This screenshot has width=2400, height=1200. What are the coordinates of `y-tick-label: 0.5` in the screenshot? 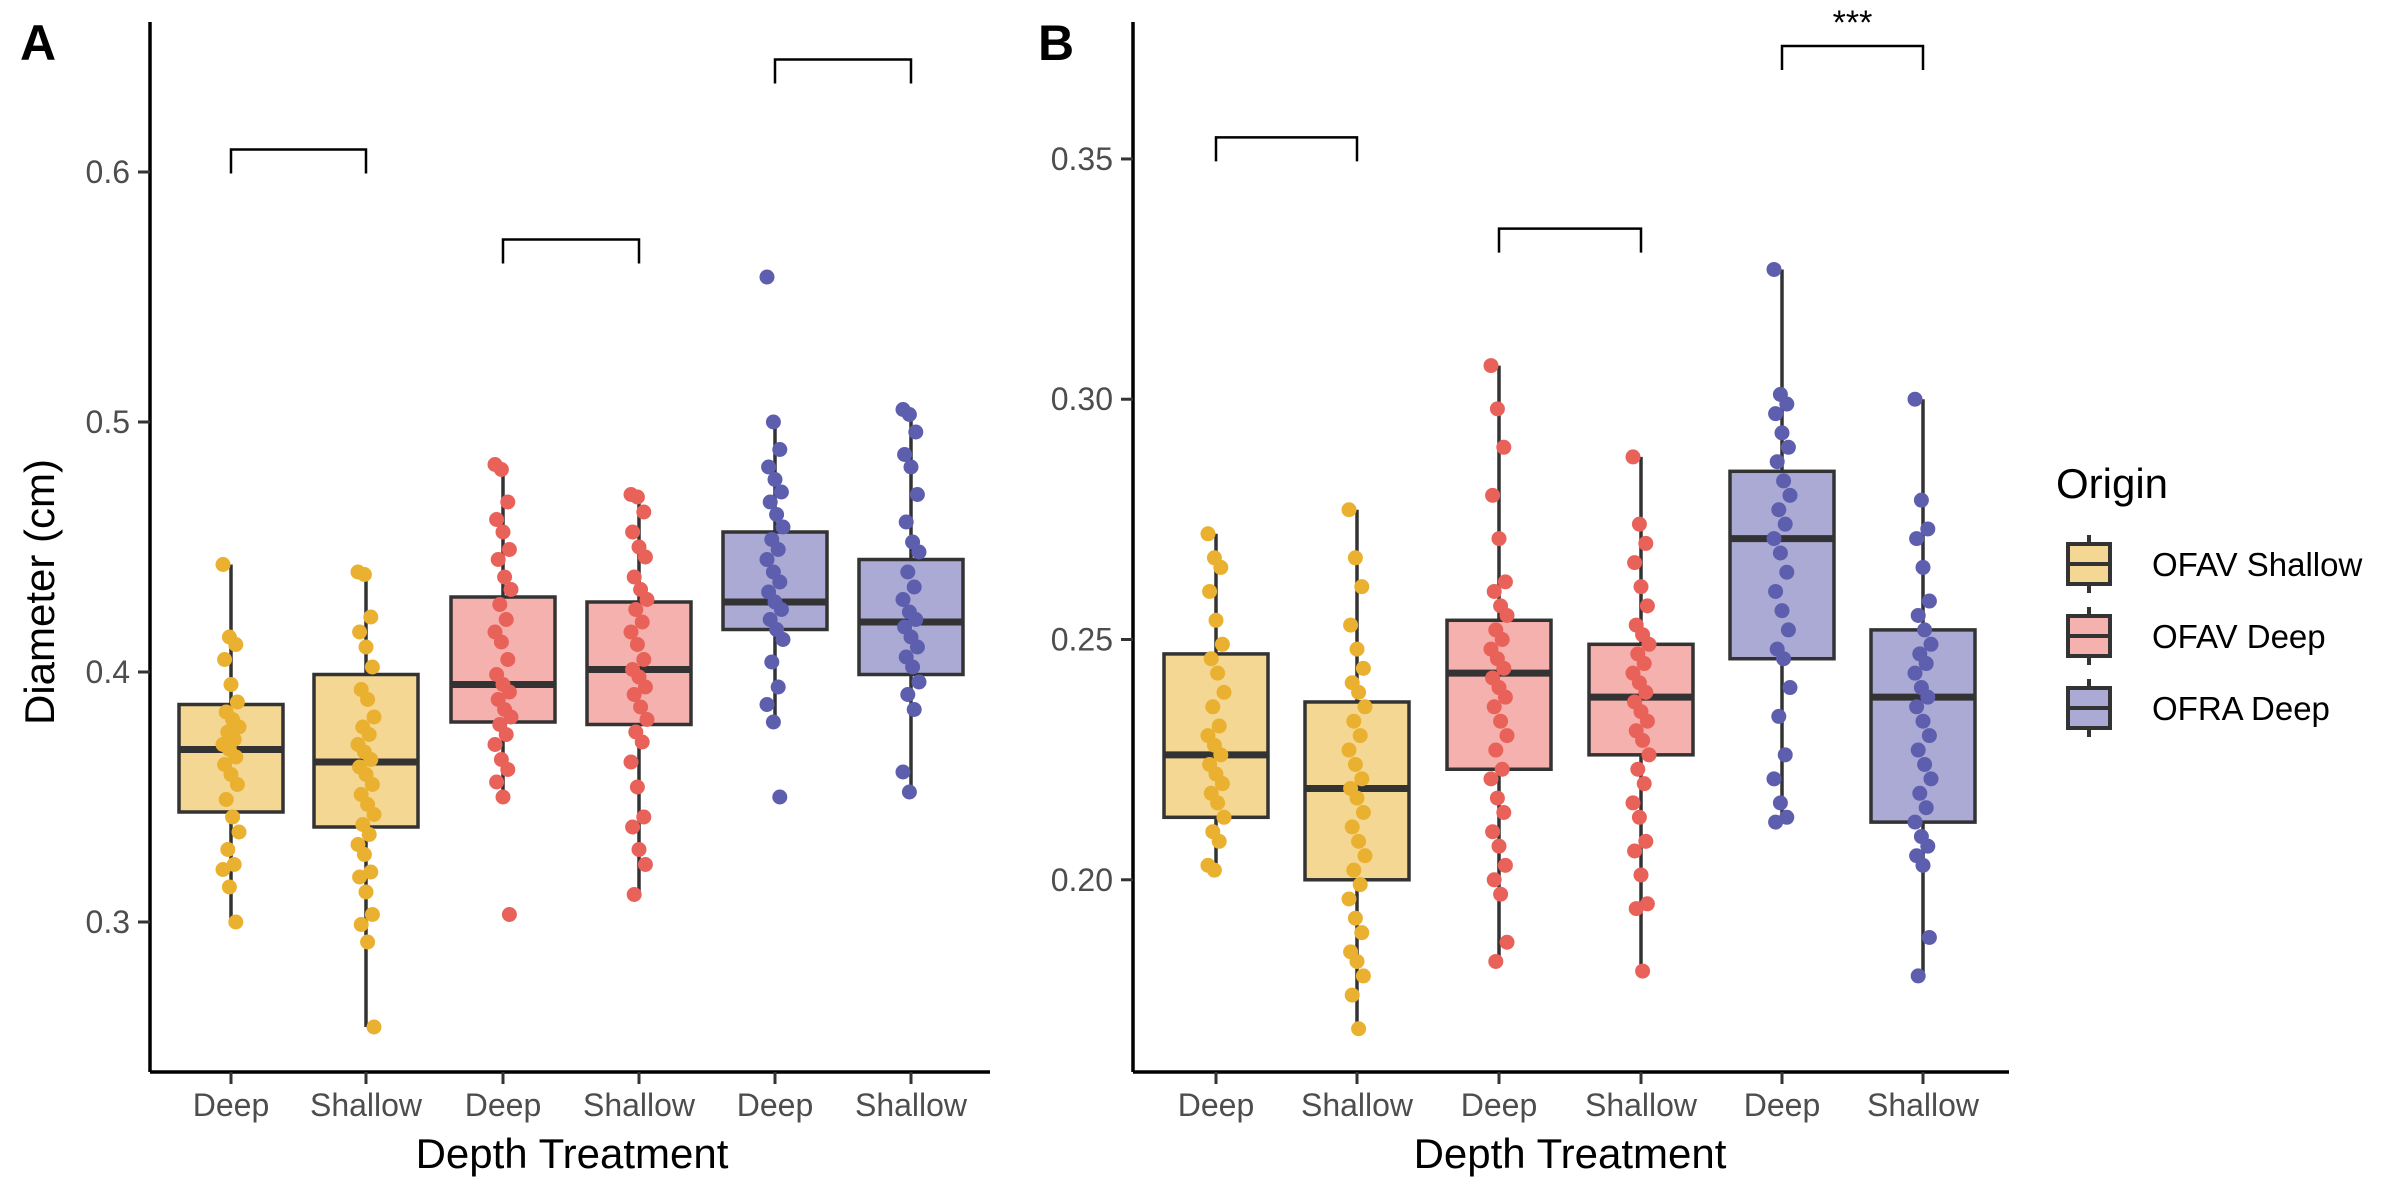 It's located at (108, 422).